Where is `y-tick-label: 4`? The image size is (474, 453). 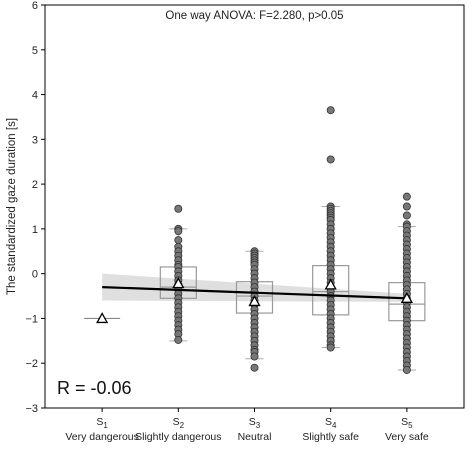 y-tick-label: 4 is located at coordinates (35, 96).